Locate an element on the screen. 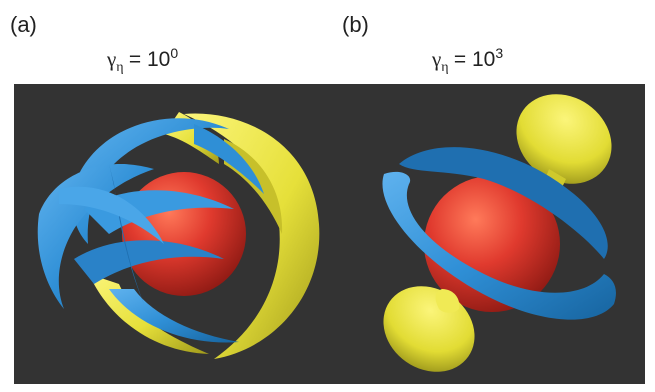 This screenshot has height=392, width=655. yellow-surface-a is located at coordinates (252, 236).